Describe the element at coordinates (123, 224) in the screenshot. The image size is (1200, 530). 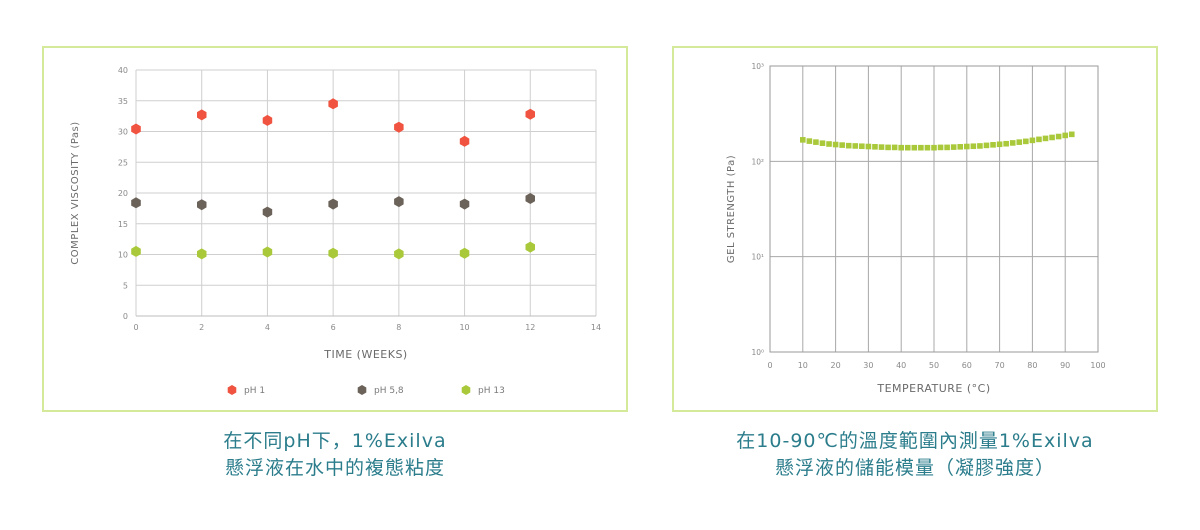
I see `y-tick-label: 15` at that location.